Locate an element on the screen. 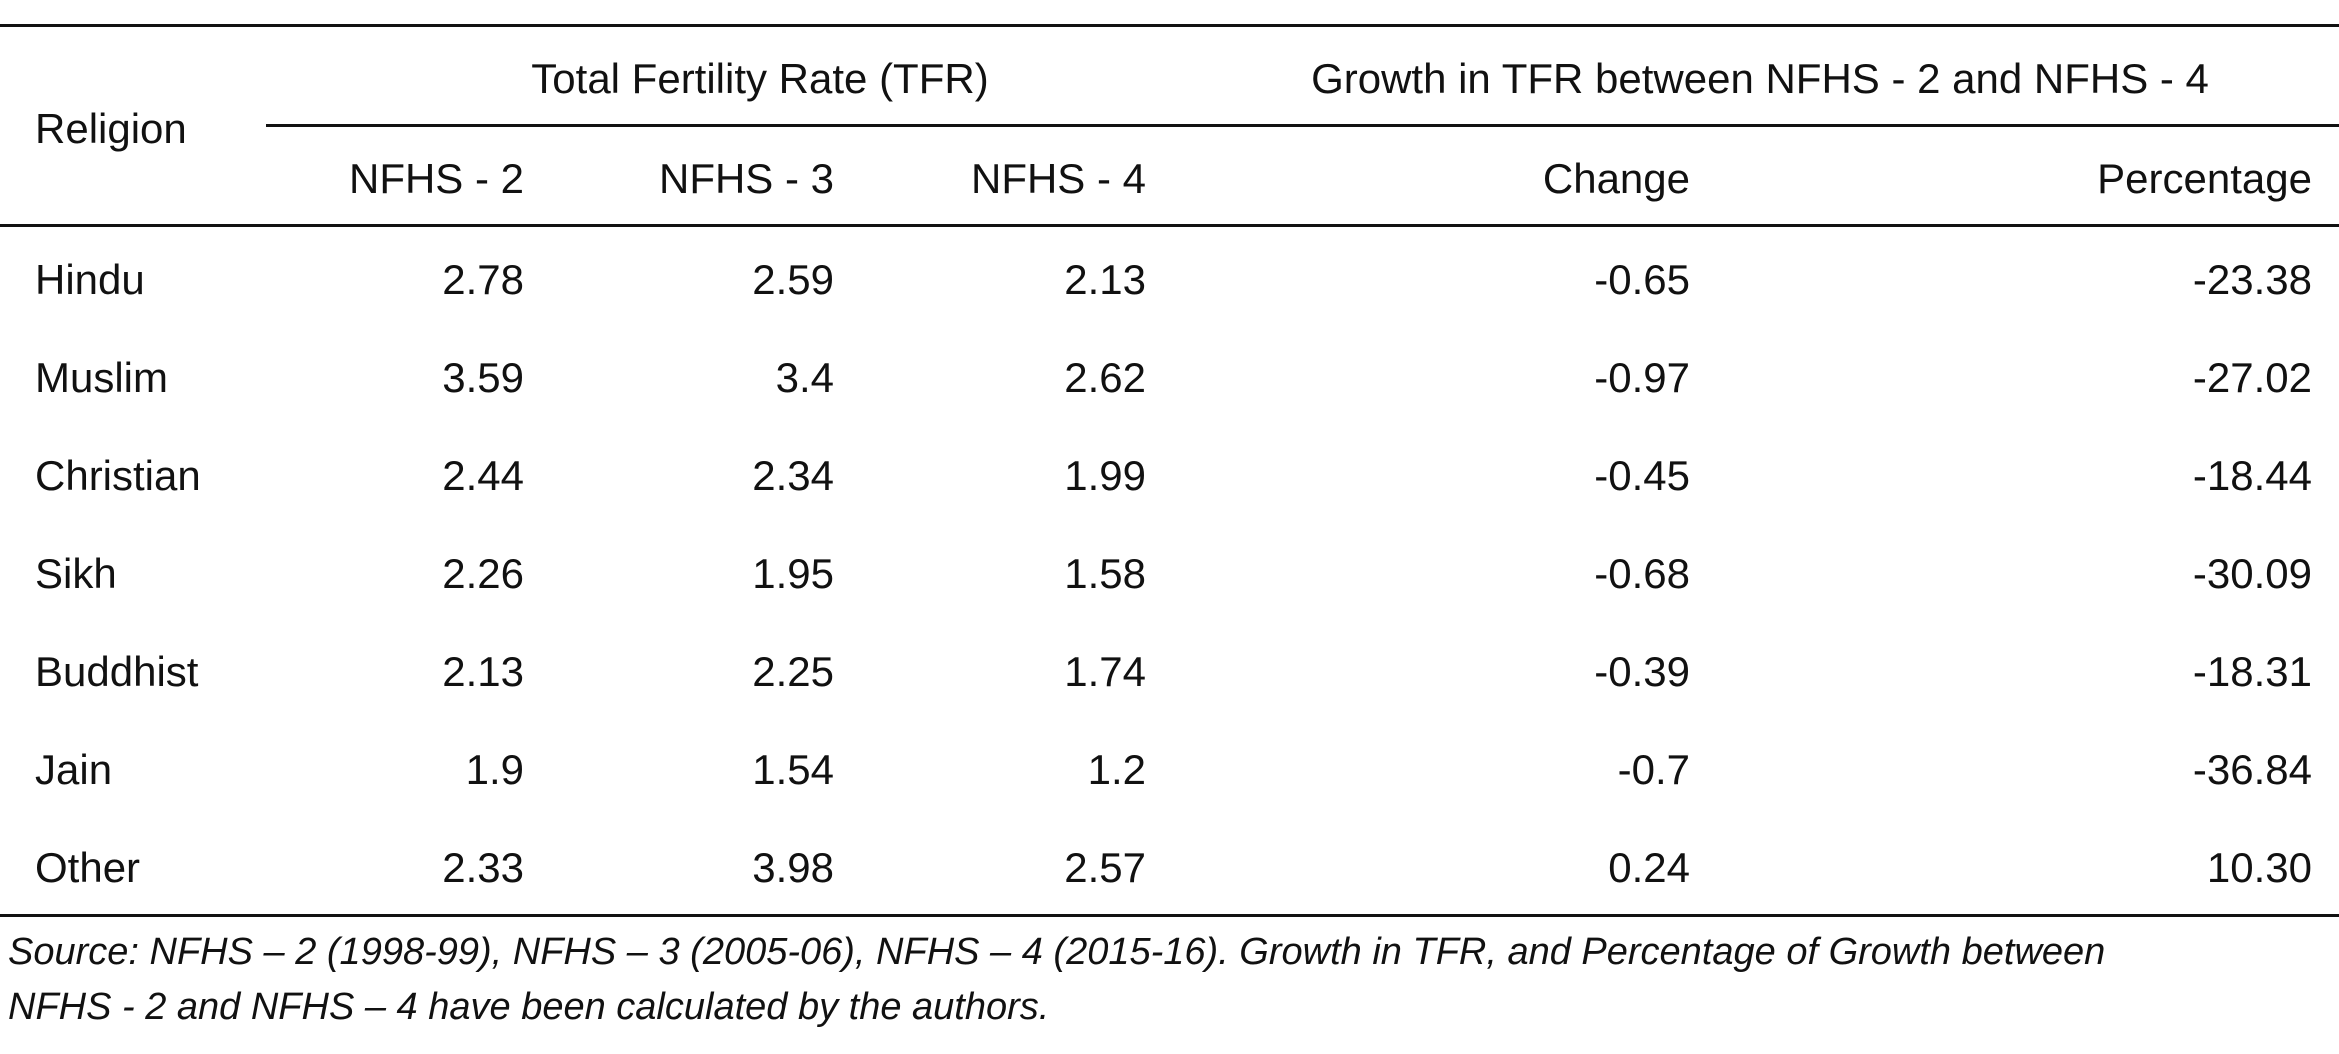  row-nfhs2: 2.44 is located at coordinates (483, 475).